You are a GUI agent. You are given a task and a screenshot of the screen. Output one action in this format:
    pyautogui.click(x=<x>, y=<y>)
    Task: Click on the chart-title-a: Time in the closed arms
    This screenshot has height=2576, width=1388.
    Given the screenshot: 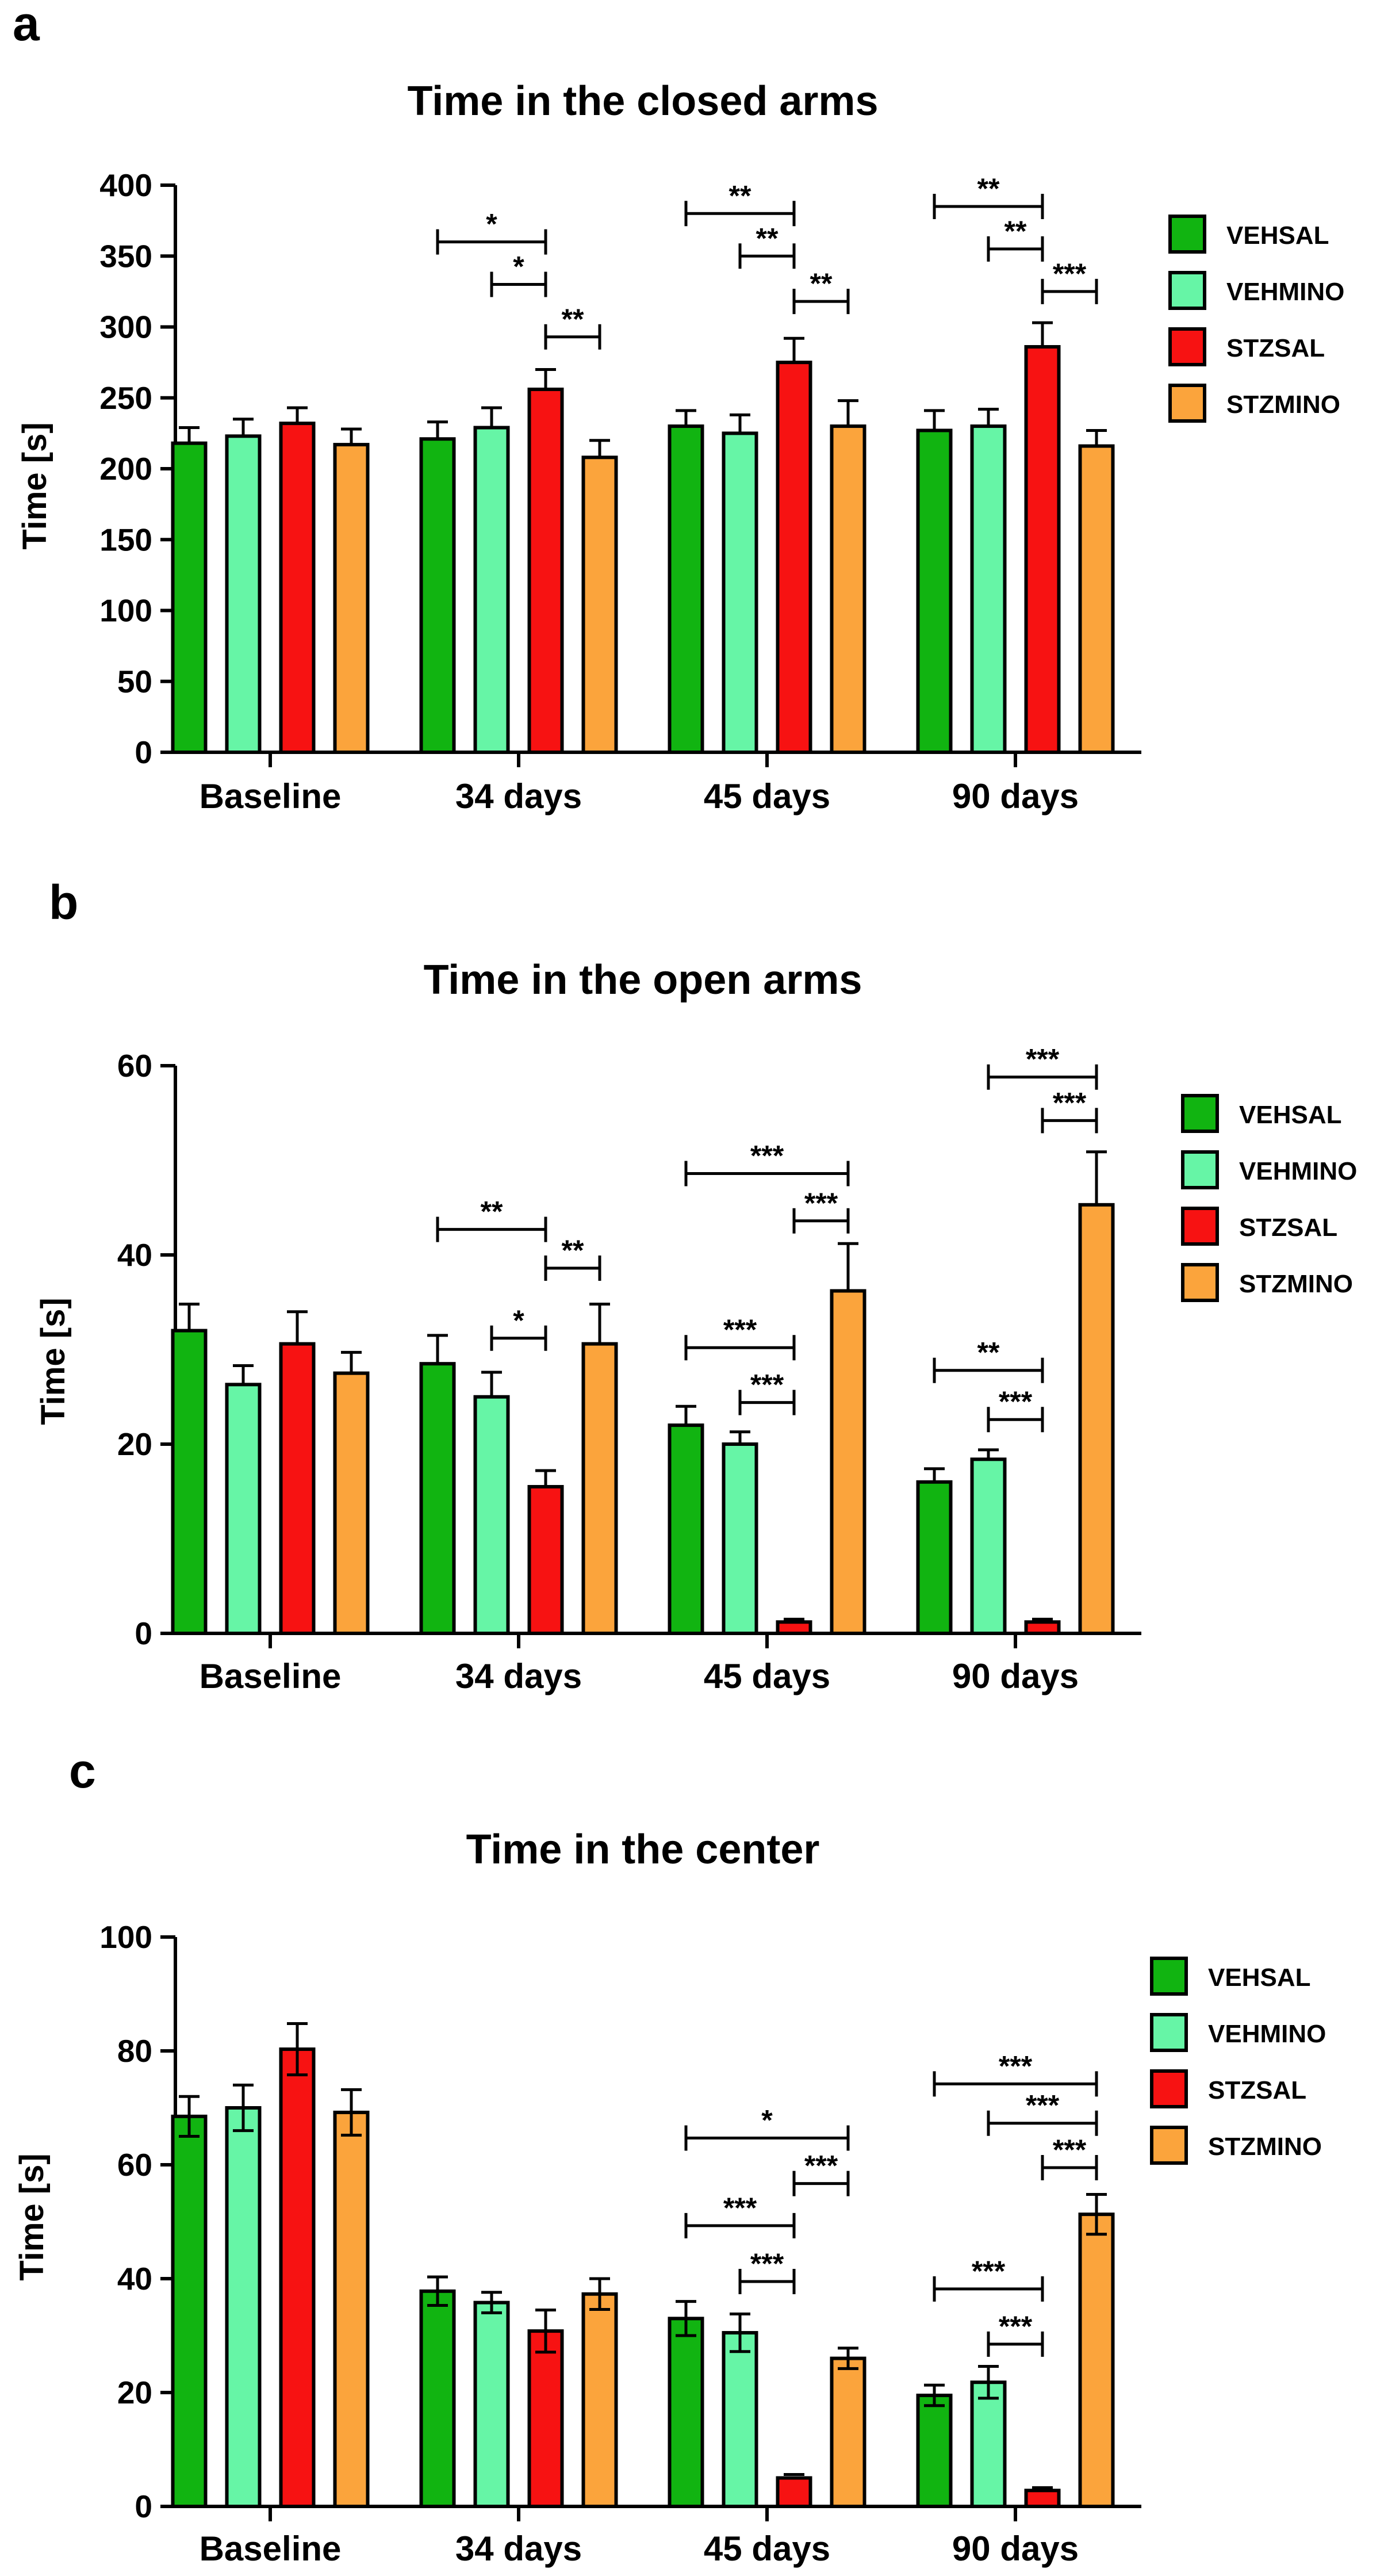 What is the action you would take?
    pyautogui.click(x=644, y=101)
    